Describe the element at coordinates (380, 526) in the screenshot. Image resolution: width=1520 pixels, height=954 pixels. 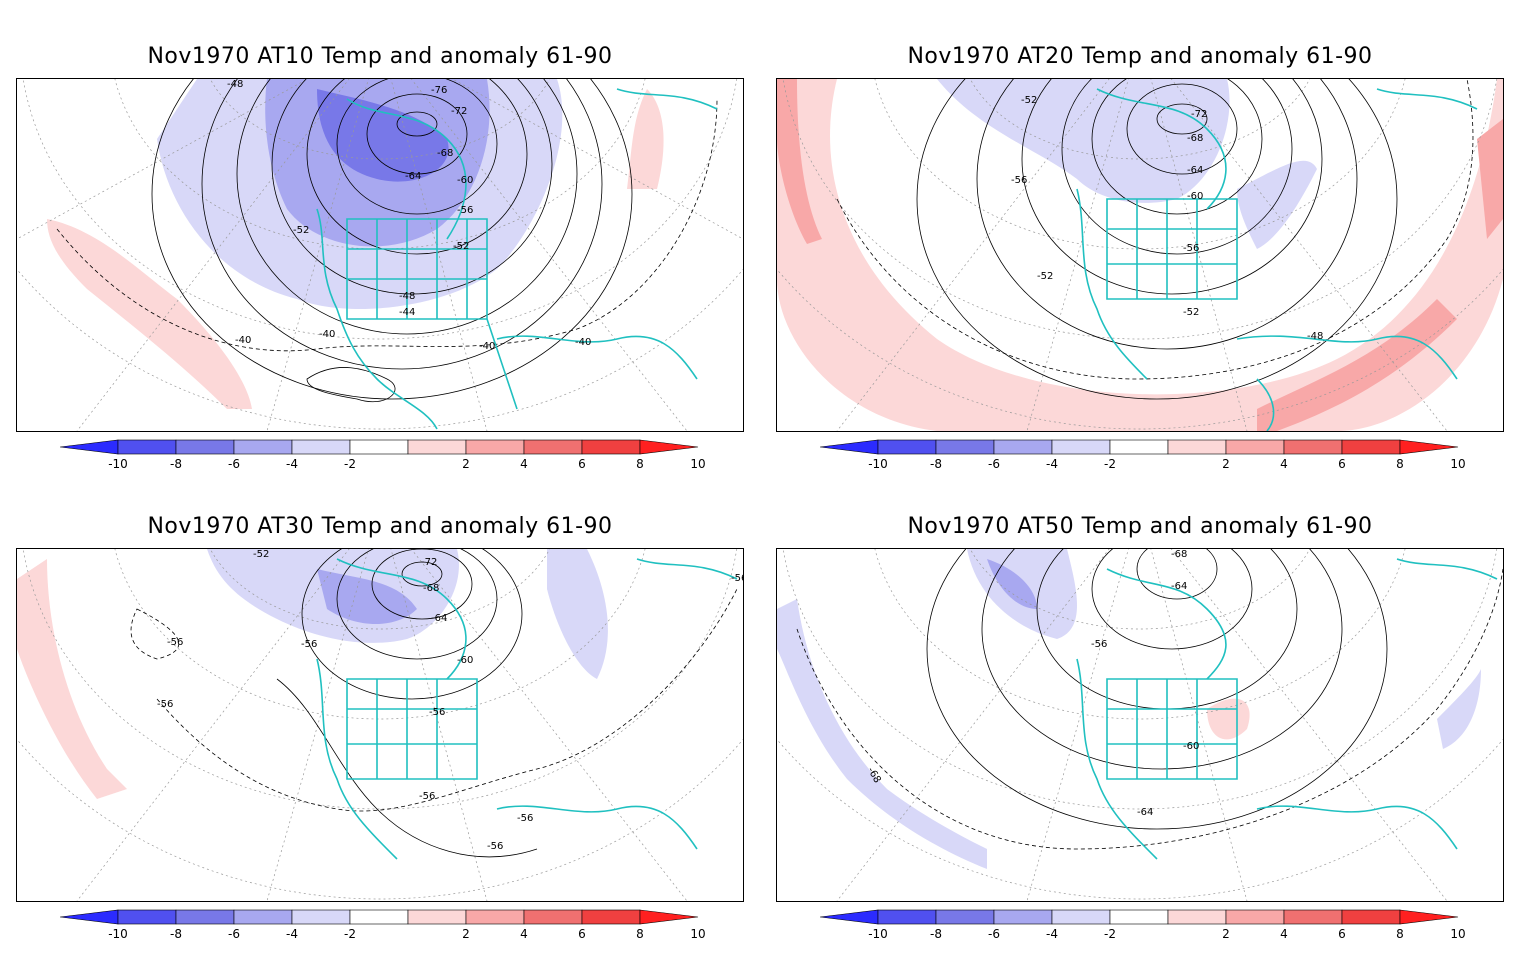
I see `panel-title: Nov1970 AT30 Temp and anomaly 61-90` at that location.